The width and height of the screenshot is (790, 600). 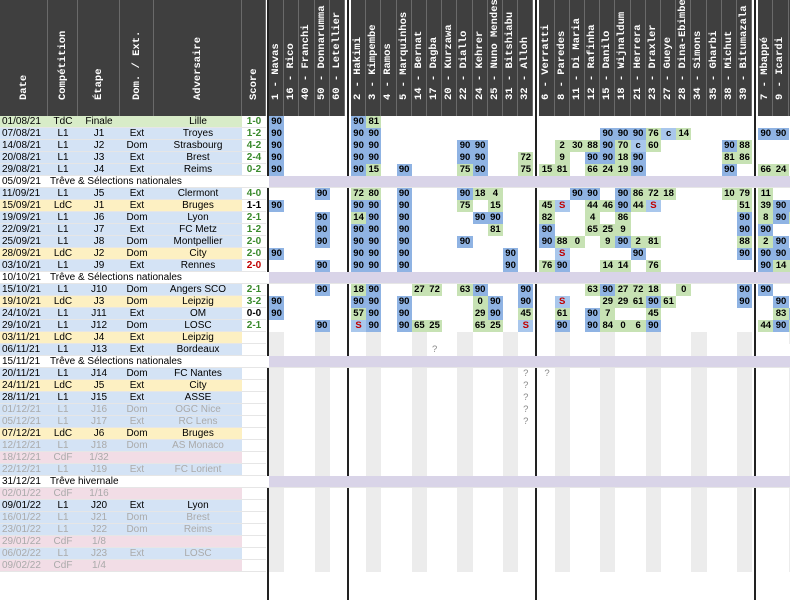 I want to click on player-cell: 9, so click(x=562, y=158).